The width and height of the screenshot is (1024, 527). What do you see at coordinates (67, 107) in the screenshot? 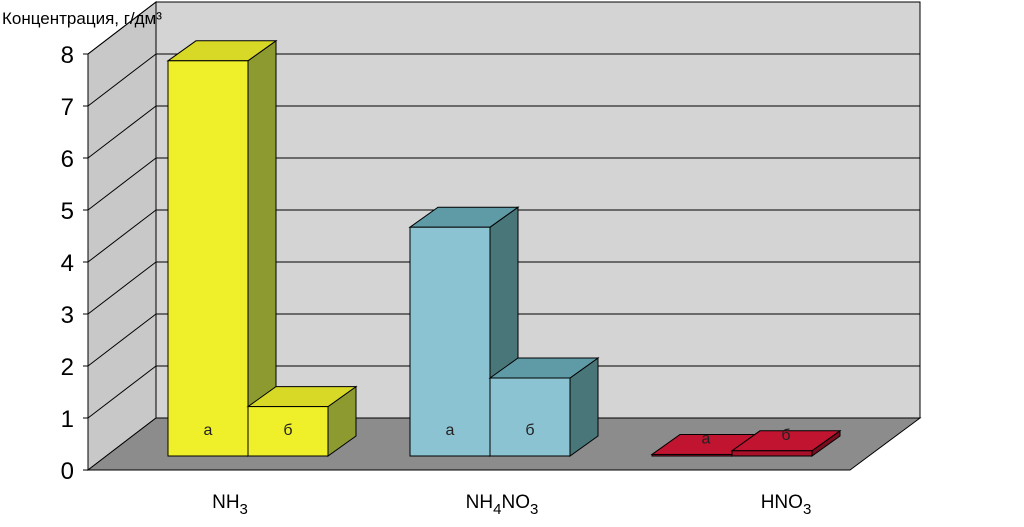
I see `y-tick-label: 7` at bounding box center [67, 107].